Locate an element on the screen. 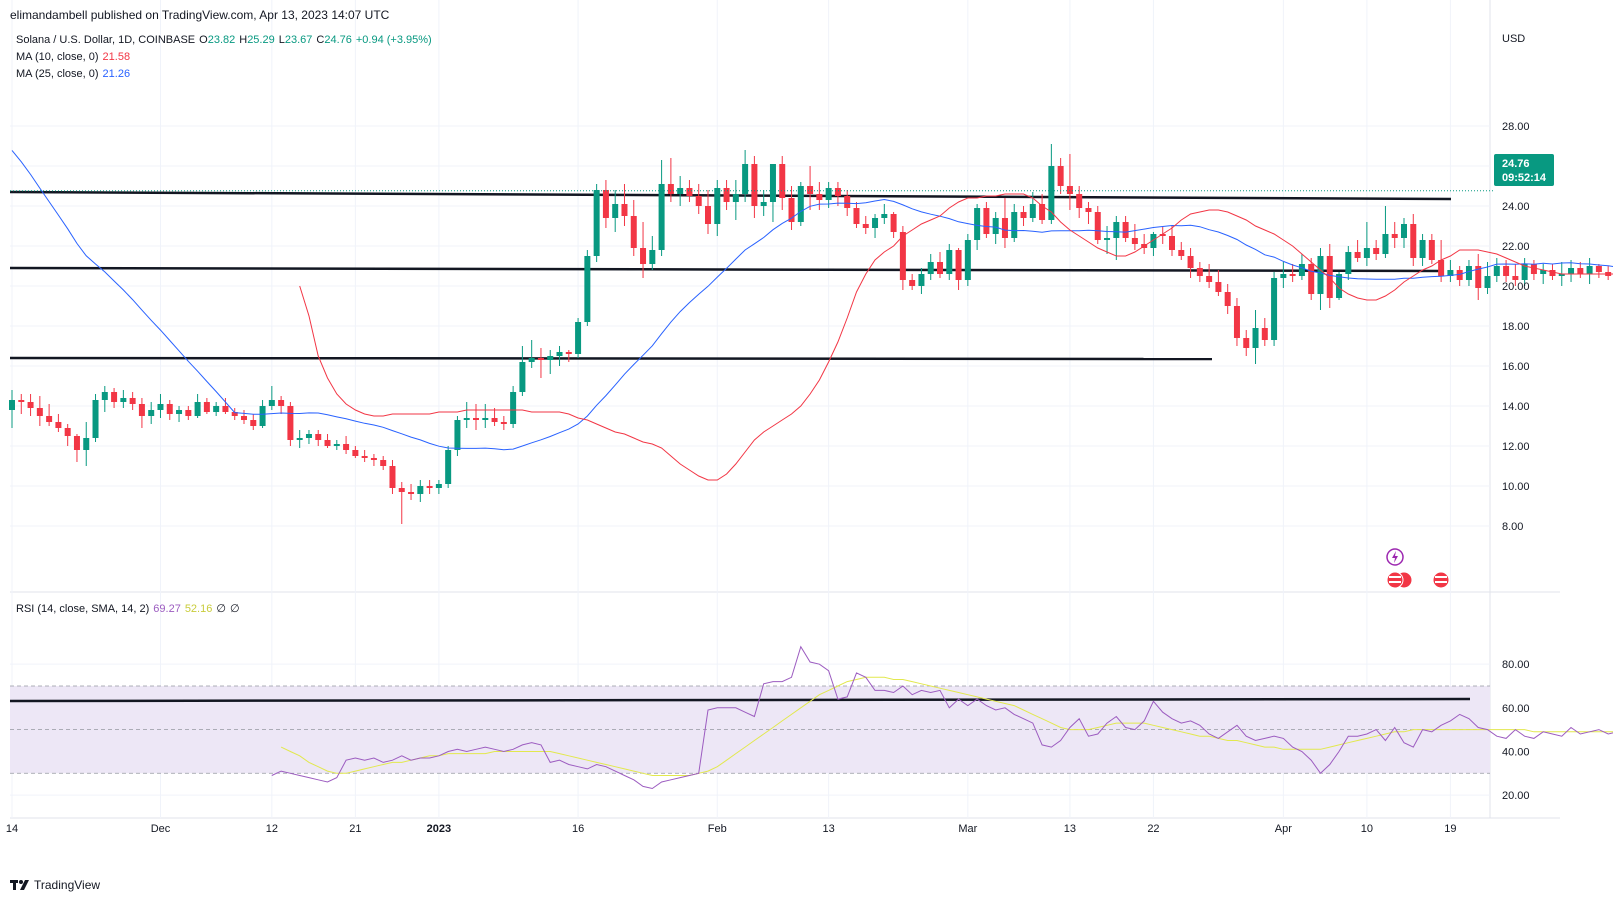 This screenshot has width=1613, height=901. legend-ma10: MA (10, close, 0) 21.58 is located at coordinates (75, 57).